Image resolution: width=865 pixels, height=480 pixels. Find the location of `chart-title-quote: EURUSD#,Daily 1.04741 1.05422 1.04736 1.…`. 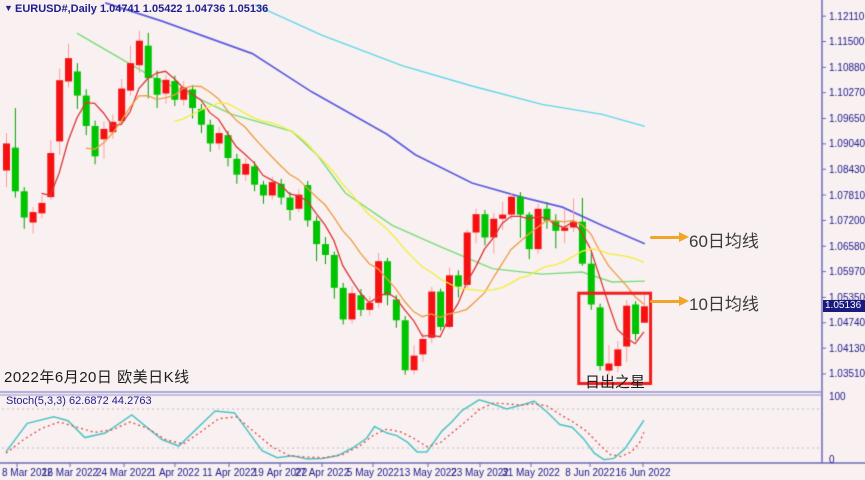

chart-title-quote: EURUSD#,Daily 1.04741 1.05422 1.04736 1.… is located at coordinates (142, 9).